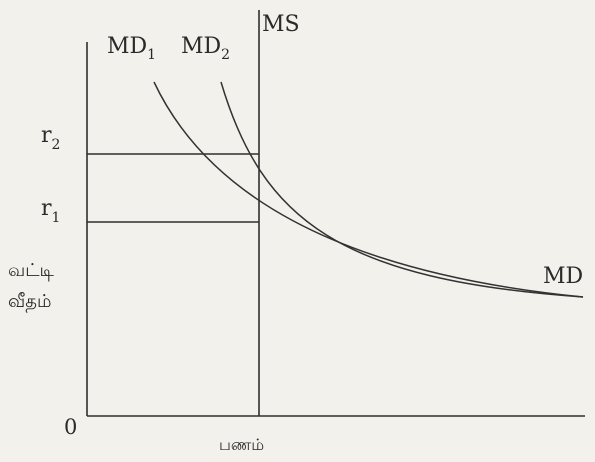 Image resolution: width=595 pixels, height=462 pixels. Describe the element at coordinates (56, 145) in the screenshot. I see `r2-label-sub: 2` at that location.